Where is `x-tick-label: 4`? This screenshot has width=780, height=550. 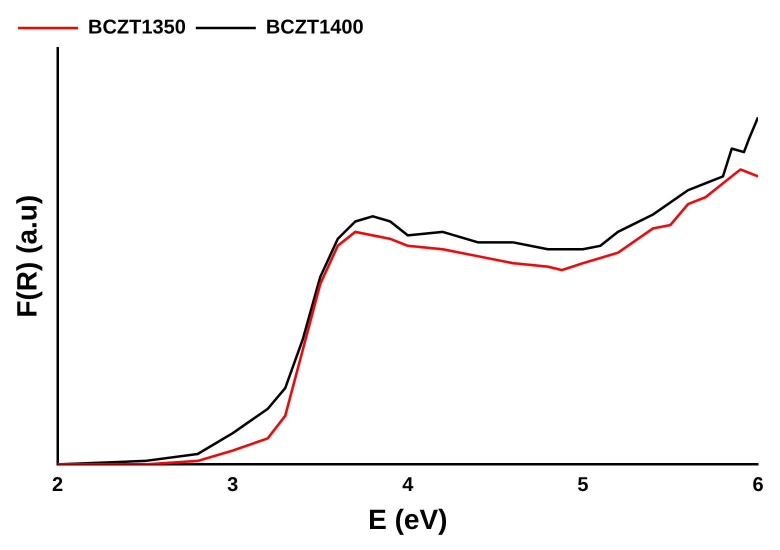
x-tick-label: 4 is located at coordinates (408, 485).